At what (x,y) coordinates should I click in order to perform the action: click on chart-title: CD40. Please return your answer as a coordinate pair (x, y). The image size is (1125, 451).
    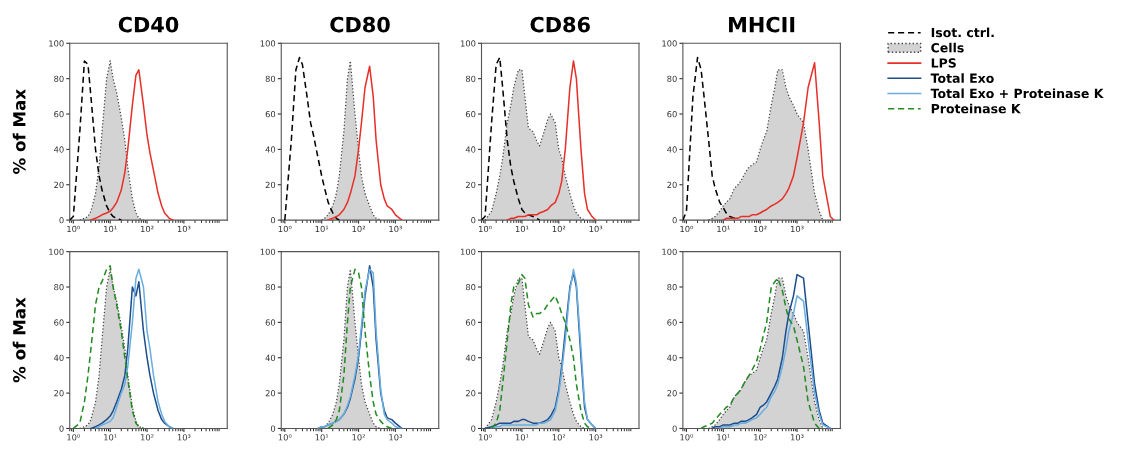
    Looking at the image, I should click on (148, 24).